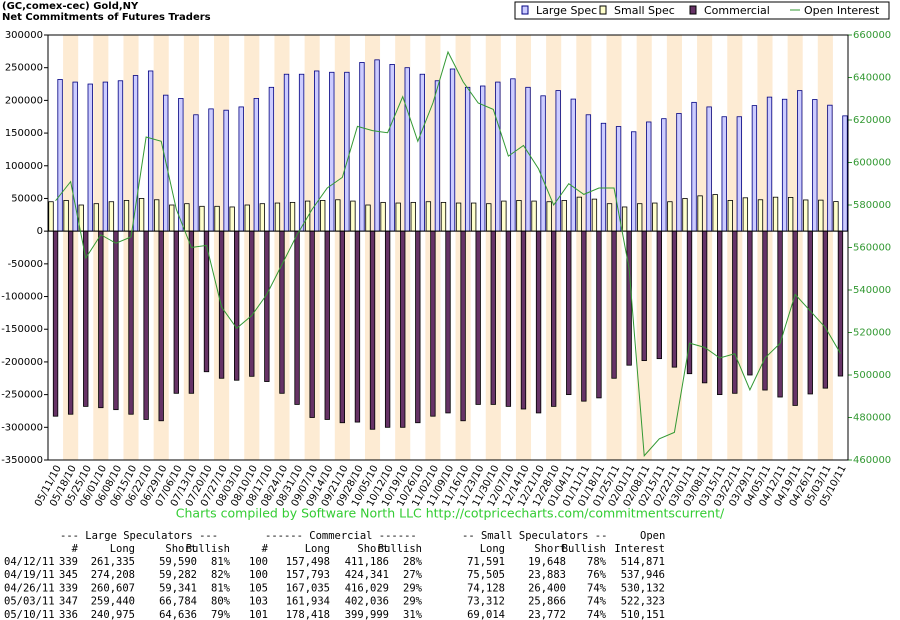 The width and height of the screenshot is (900, 620). Describe the element at coordinates (872, 418) in the screenshot. I see `y2-tick-label: 480000` at that location.